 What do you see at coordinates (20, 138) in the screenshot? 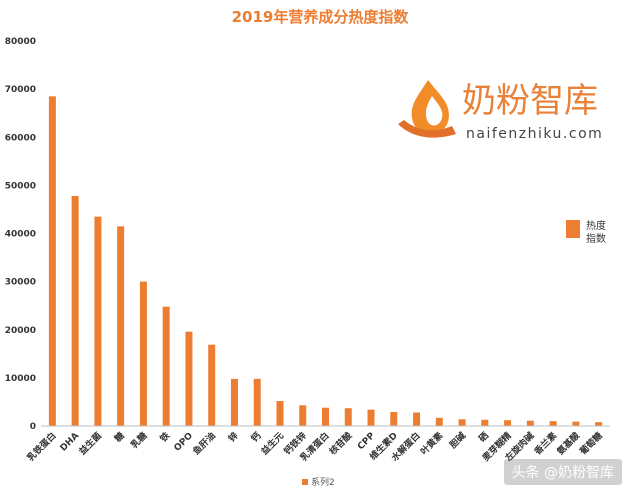
I see `y-tick-label: 60000` at bounding box center [20, 138].